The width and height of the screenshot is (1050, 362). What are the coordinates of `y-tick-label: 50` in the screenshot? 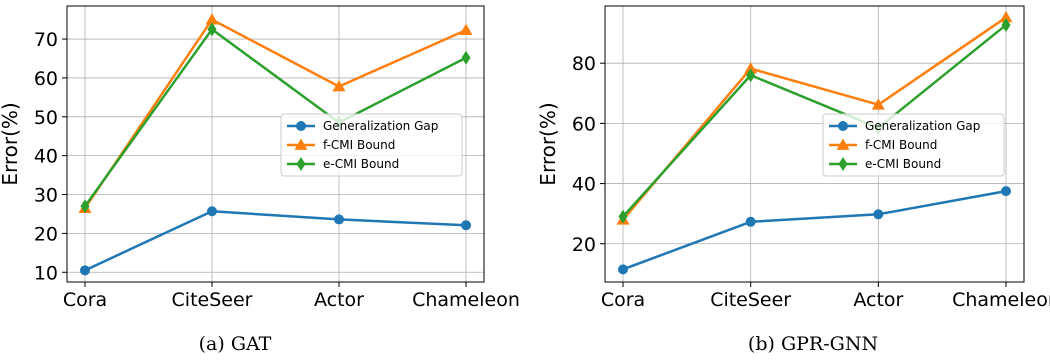 It's located at (46, 118).